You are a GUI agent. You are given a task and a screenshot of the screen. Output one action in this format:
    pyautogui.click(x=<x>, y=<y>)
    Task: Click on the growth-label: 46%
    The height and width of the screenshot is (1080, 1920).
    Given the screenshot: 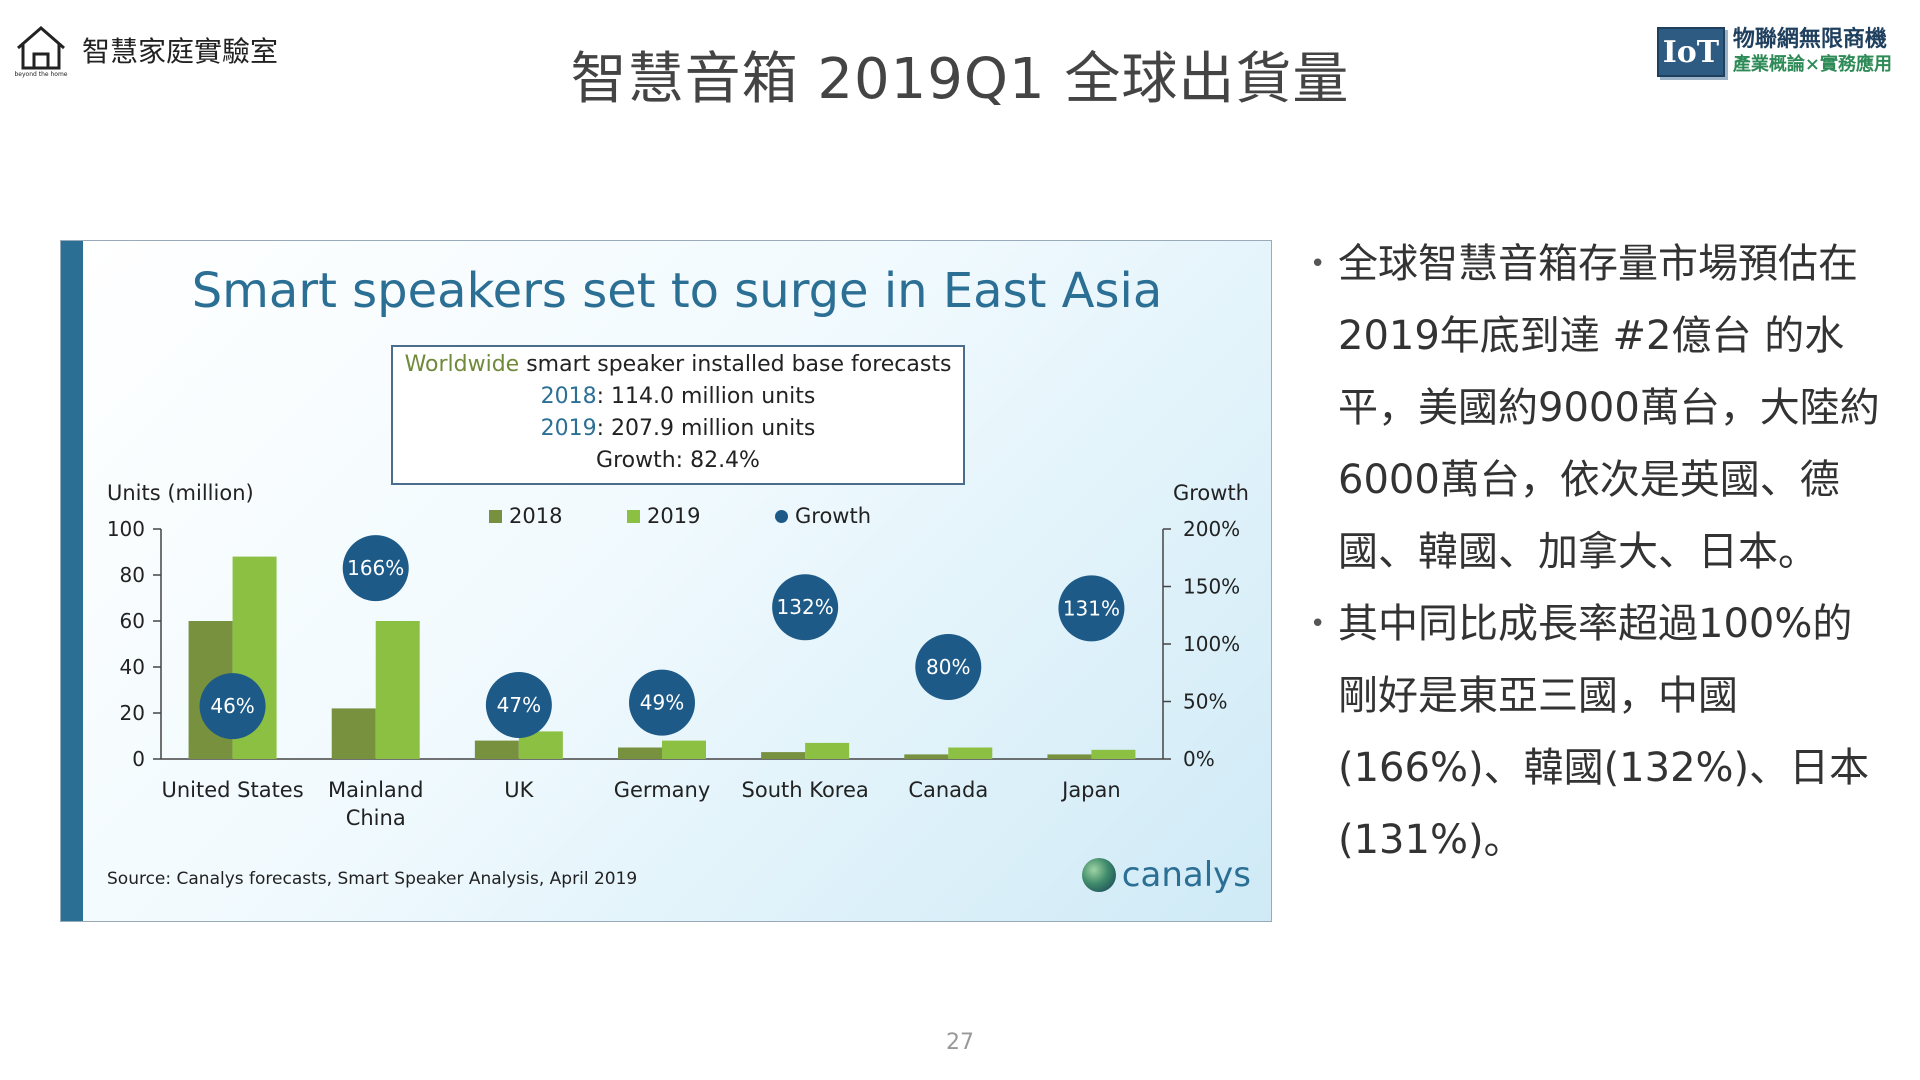 What is the action you would take?
    pyautogui.click(x=232, y=706)
    